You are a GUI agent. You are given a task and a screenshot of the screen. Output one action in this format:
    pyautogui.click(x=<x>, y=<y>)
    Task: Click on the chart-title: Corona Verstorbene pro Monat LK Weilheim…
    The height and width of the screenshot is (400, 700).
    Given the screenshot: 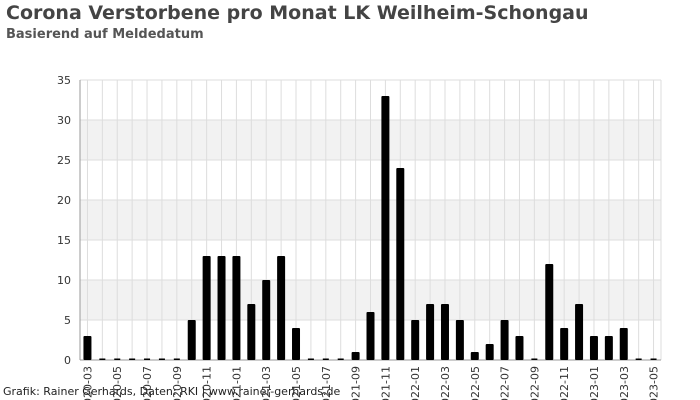 What is the action you would take?
    pyautogui.click(x=297, y=13)
    